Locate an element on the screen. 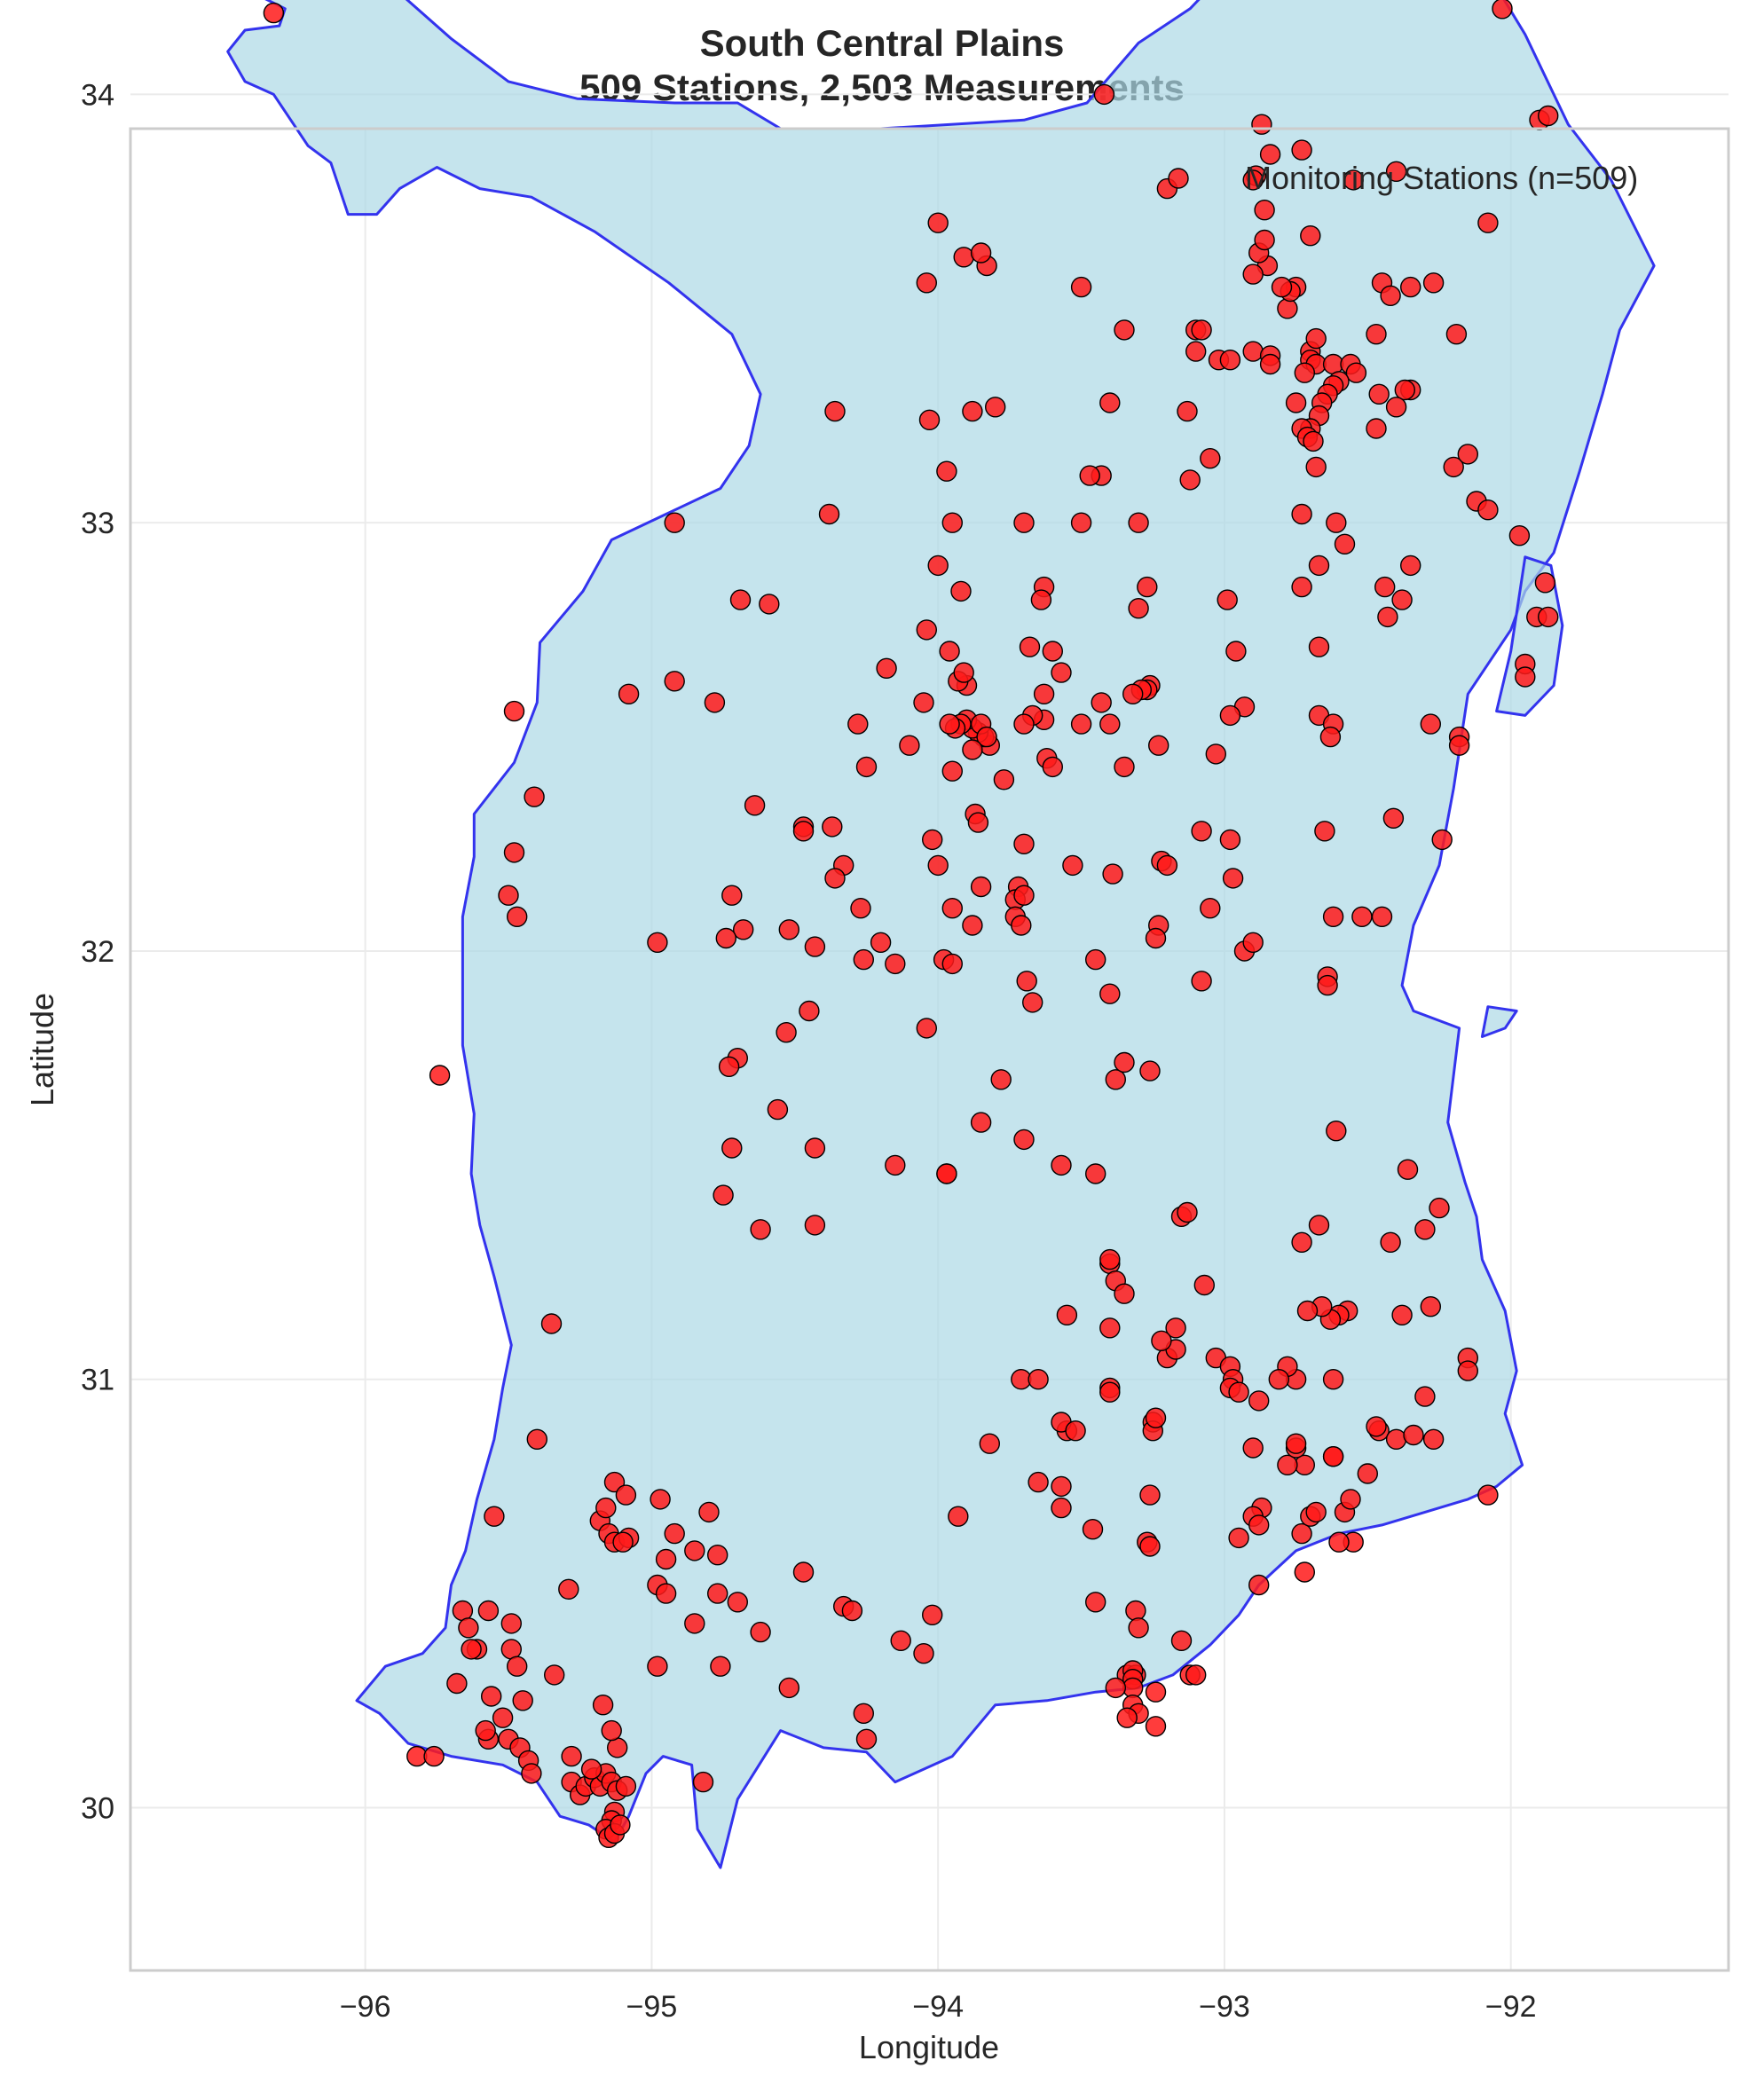  y-tick-label: 33 is located at coordinates (97, 524).